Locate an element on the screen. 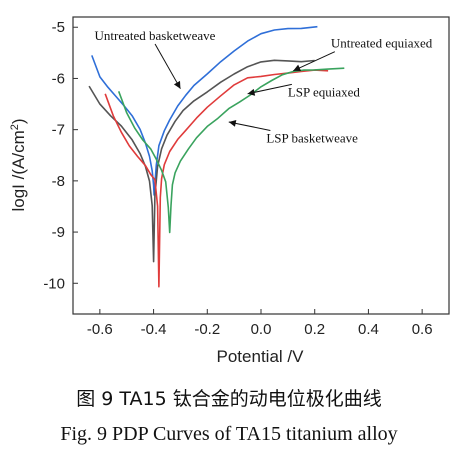  x-tick-label: 0.2 is located at coordinates (314, 329).